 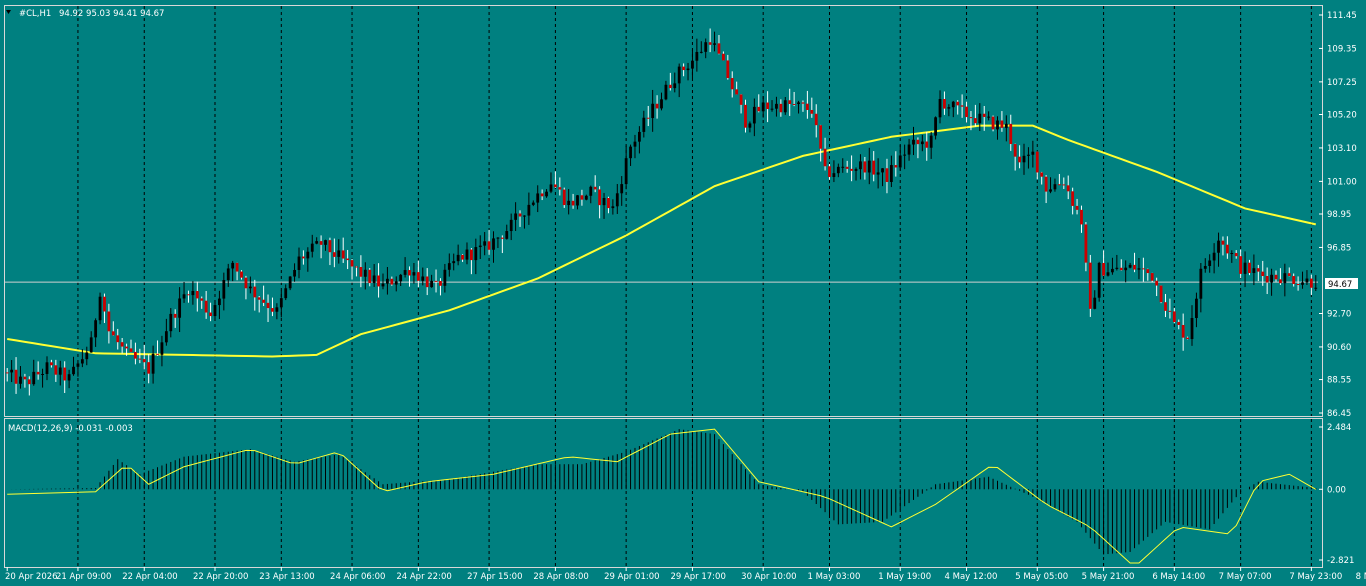 What do you see at coordinates (560, 577) in the screenshot?
I see `time-axis-label: 28 Apr 08:00` at bounding box center [560, 577].